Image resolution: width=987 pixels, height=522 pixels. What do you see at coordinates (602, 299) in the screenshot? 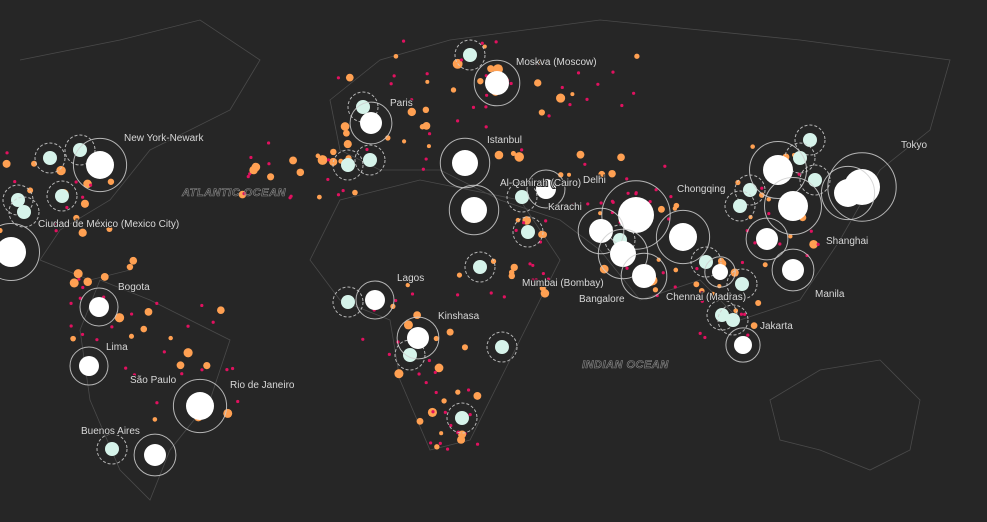
I see `city-label: Bangalore` at bounding box center [602, 299].